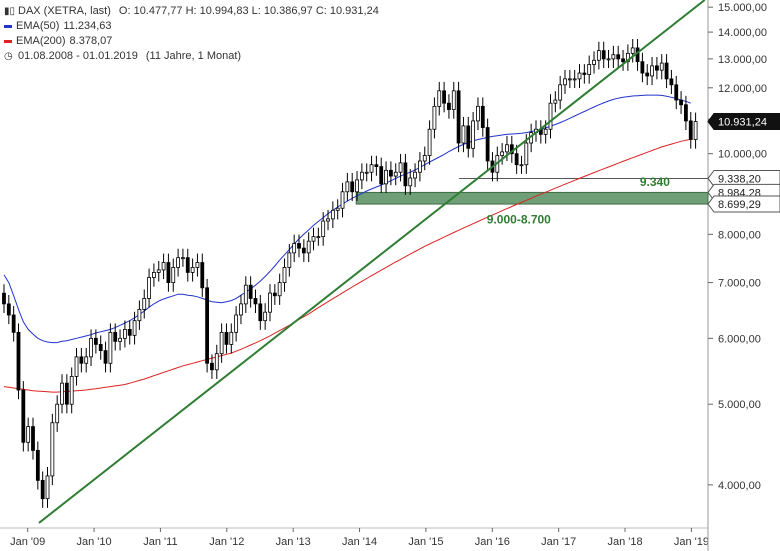 The height and width of the screenshot is (551, 780). What do you see at coordinates (739, 235) in the screenshot?
I see `y-tick-label: 8.000,00` at bounding box center [739, 235].